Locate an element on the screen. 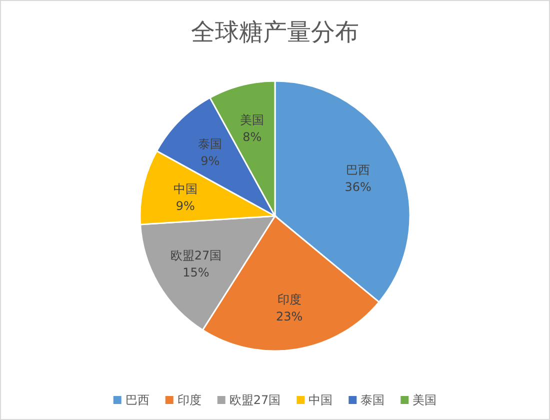 Image resolution: width=550 pixels, height=420 pixels. data-label: 15% is located at coordinates (196, 273).